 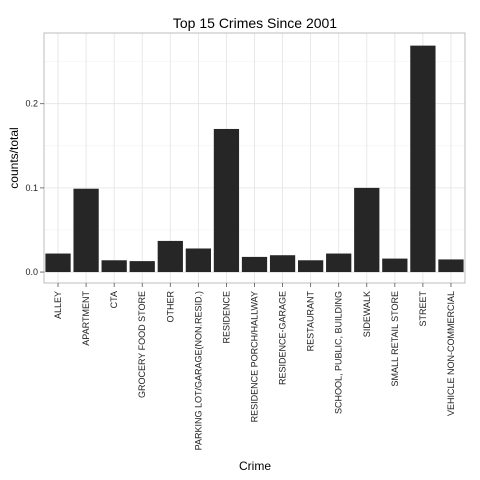 I want to click on bar-residence, so click(x=226, y=200).